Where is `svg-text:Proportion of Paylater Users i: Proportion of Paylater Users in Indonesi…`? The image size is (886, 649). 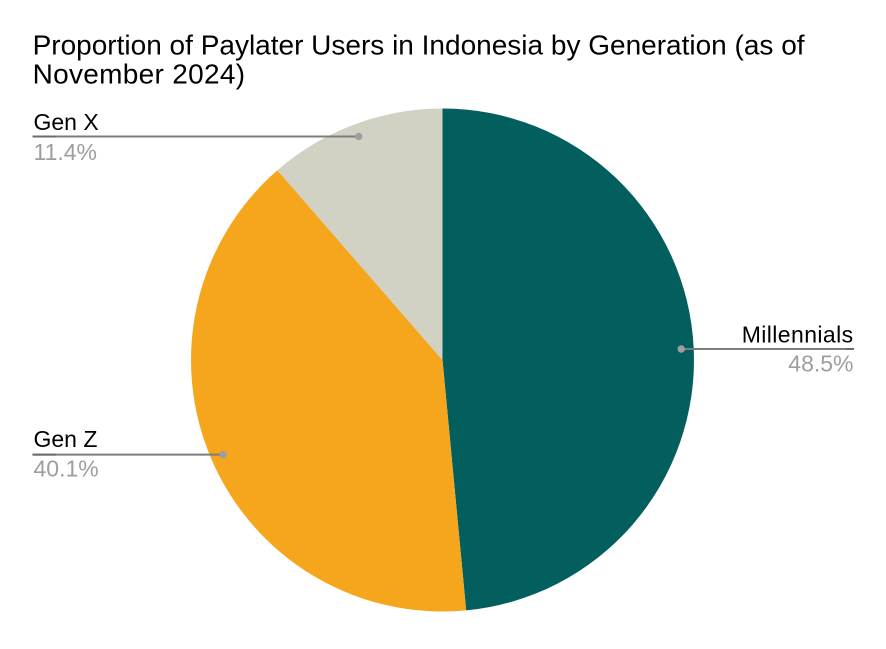
svg-text:Proportion of Paylater Users i: Proportion of Paylater Users in Indonesi… is located at coordinates (419, 44).